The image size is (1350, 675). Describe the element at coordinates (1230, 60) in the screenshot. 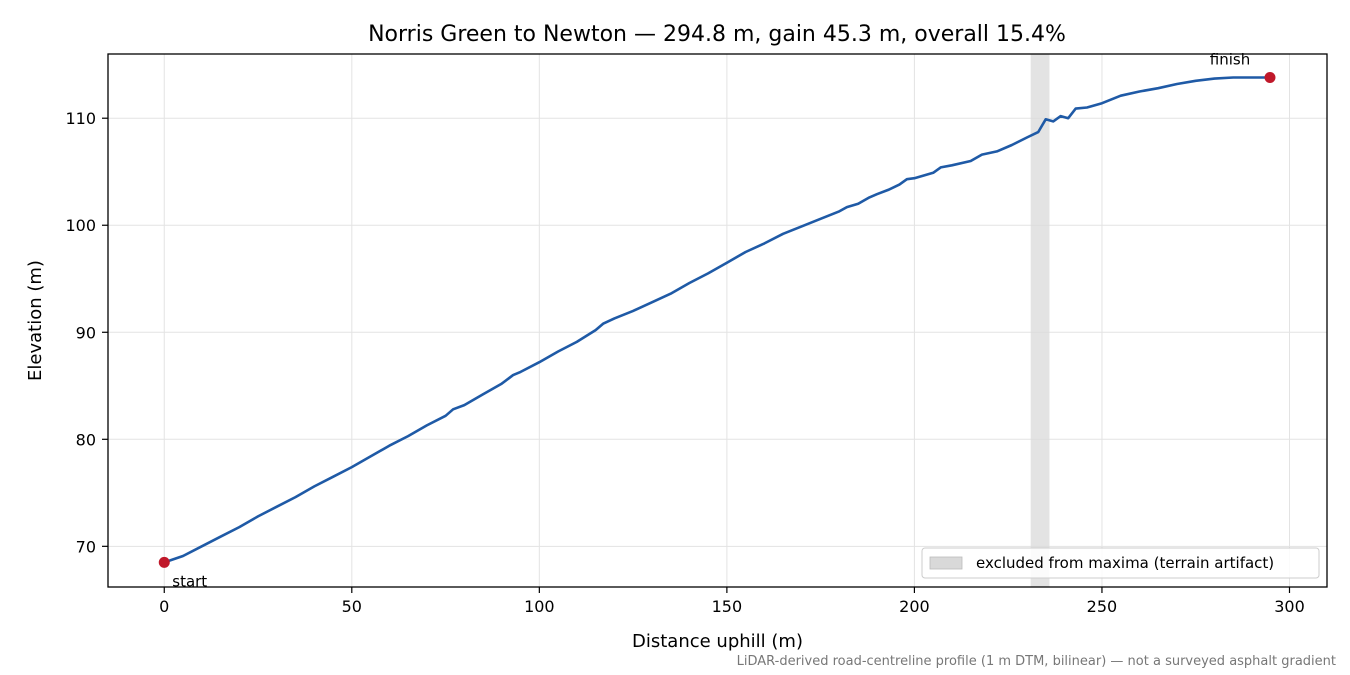

I see `finish-label: finish` at that location.